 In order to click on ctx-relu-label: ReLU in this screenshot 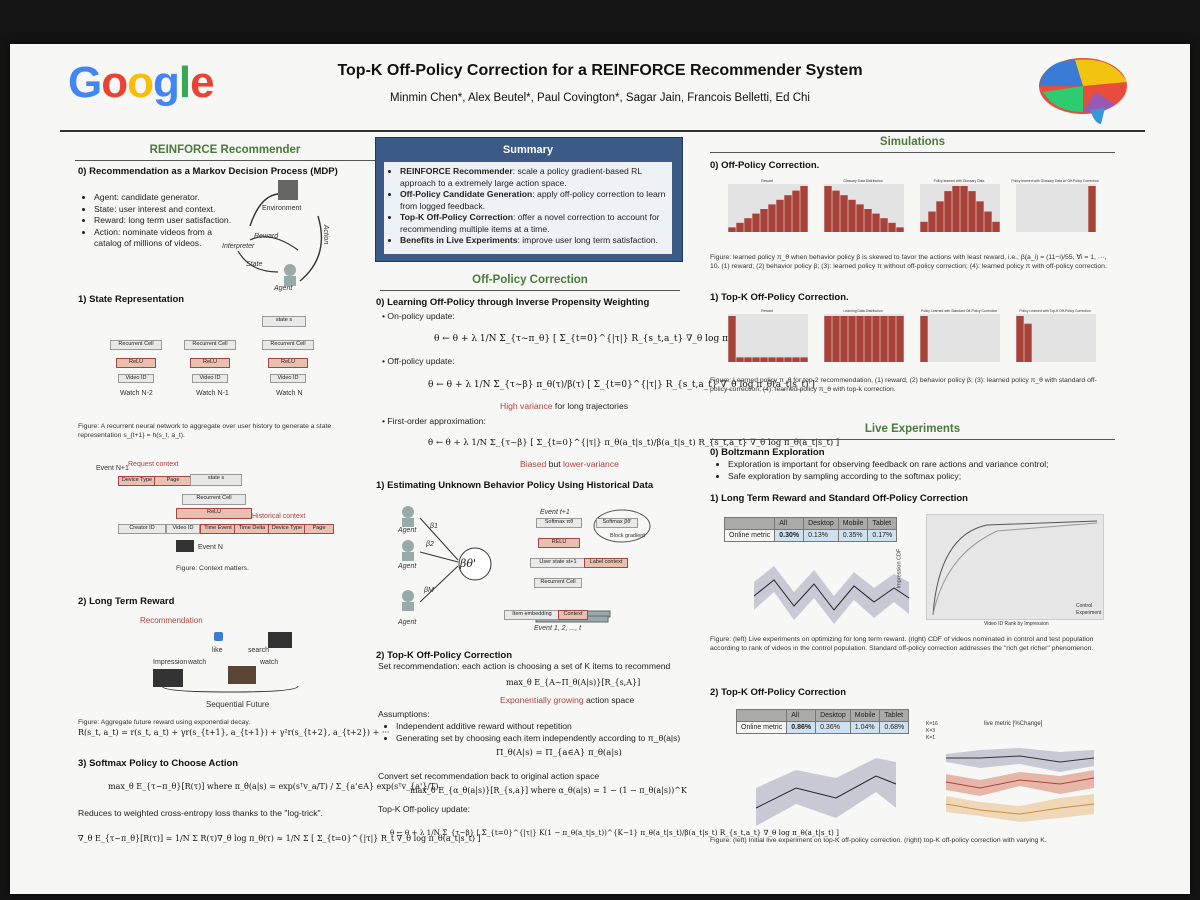, I will do `click(214, 512)`.